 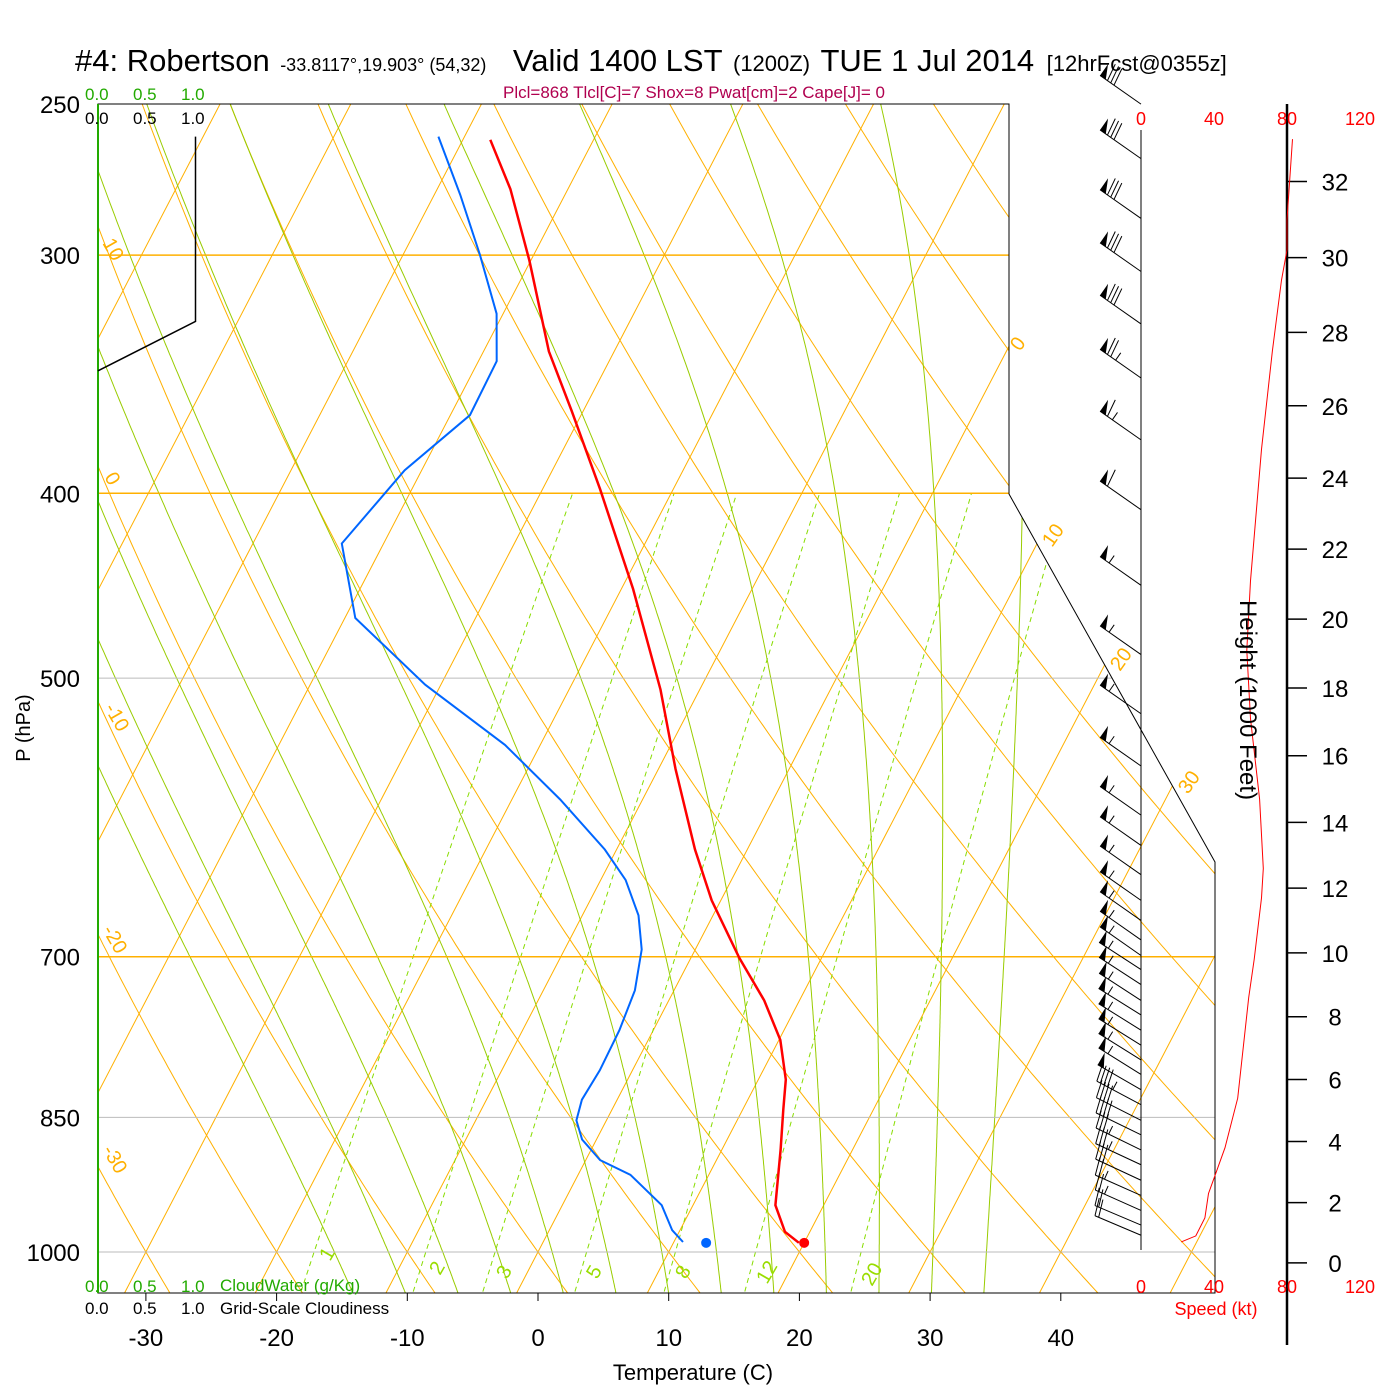 I want to click on isotherm-label: 30, so click(x=1189, y=782).